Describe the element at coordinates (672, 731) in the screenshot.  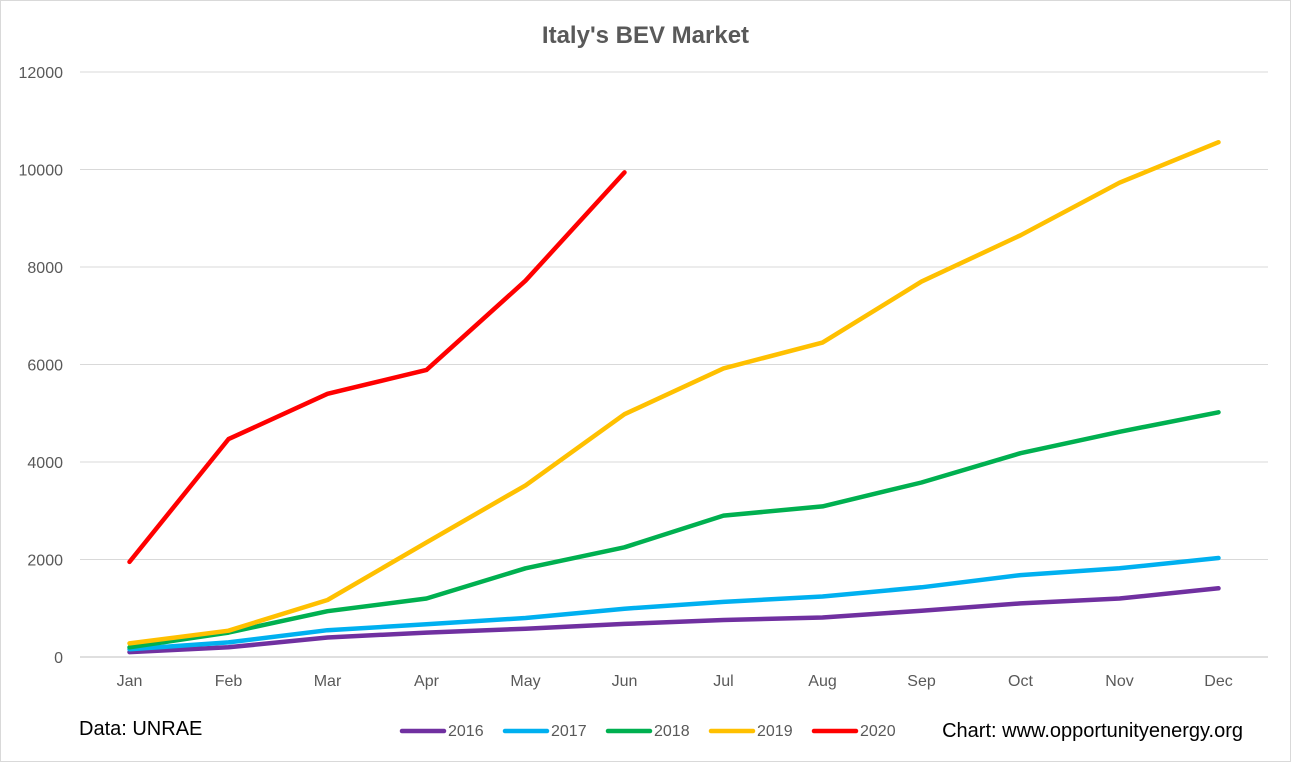
I see `legend-label: 2018` at that location.